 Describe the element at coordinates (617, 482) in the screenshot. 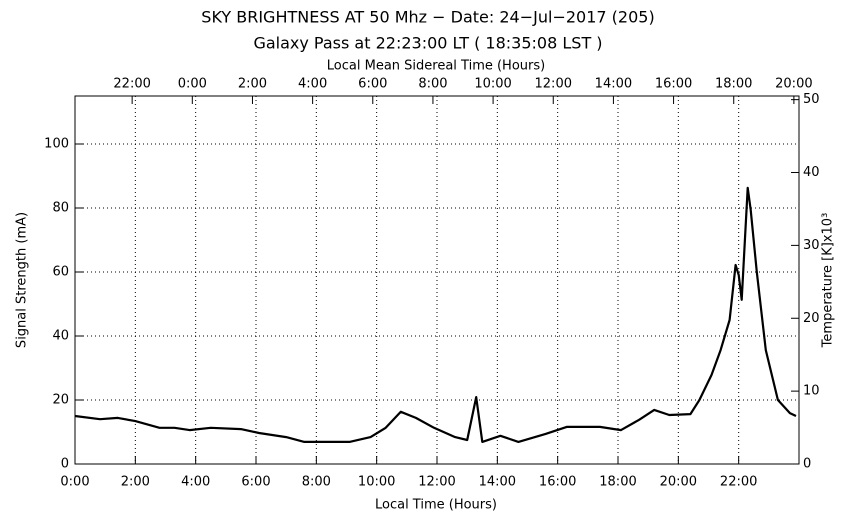

I see `x-tick-label: 18:00` at that location.